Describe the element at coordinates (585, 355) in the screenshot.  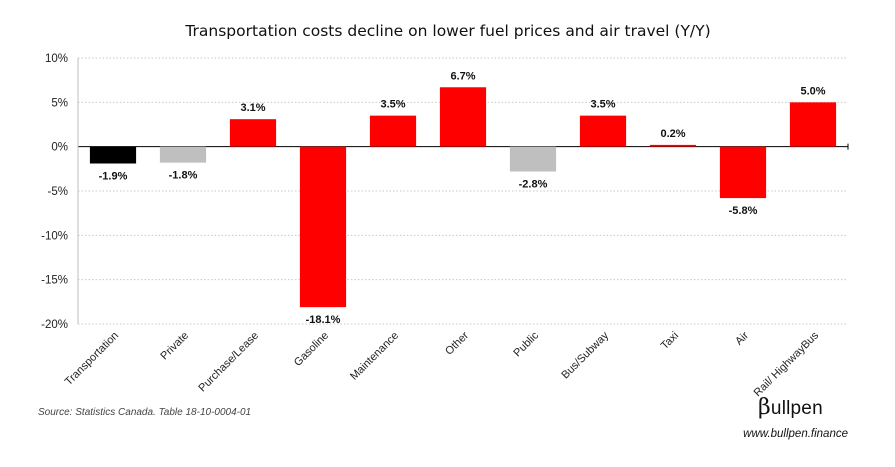
I see `x-tick-label: Bus/Subway` at that location.